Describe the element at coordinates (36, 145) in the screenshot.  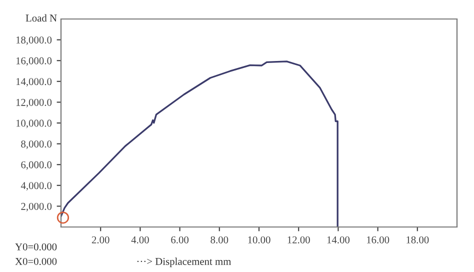
I see `y-tick-label: 8,000.0` at that location.